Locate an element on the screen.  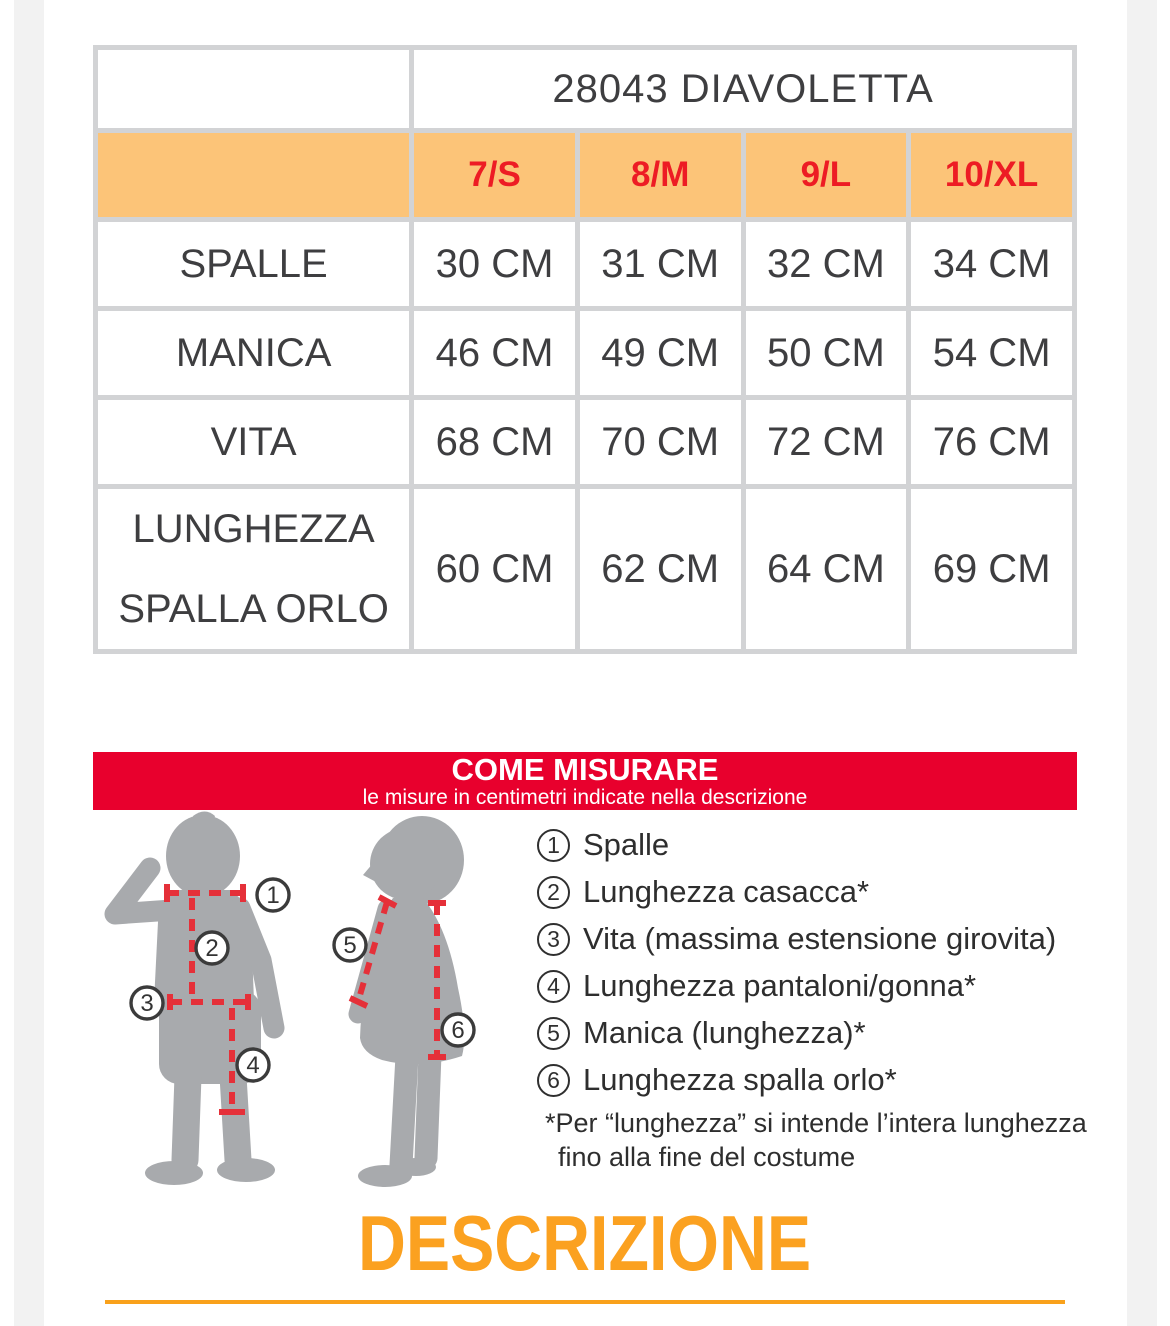
legend-number-badge: 5 is located at coordinates (553, 1033).